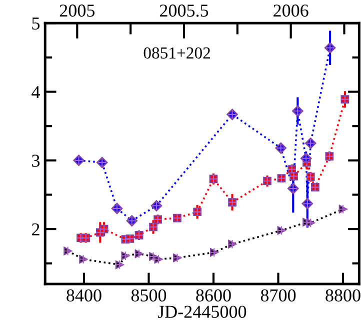 The image size is (361, 326). What do you see at coordinates (202, 312) in the screenshot?
I see `x-axis-title: JD-2445000` at bounding box center [202, 312].